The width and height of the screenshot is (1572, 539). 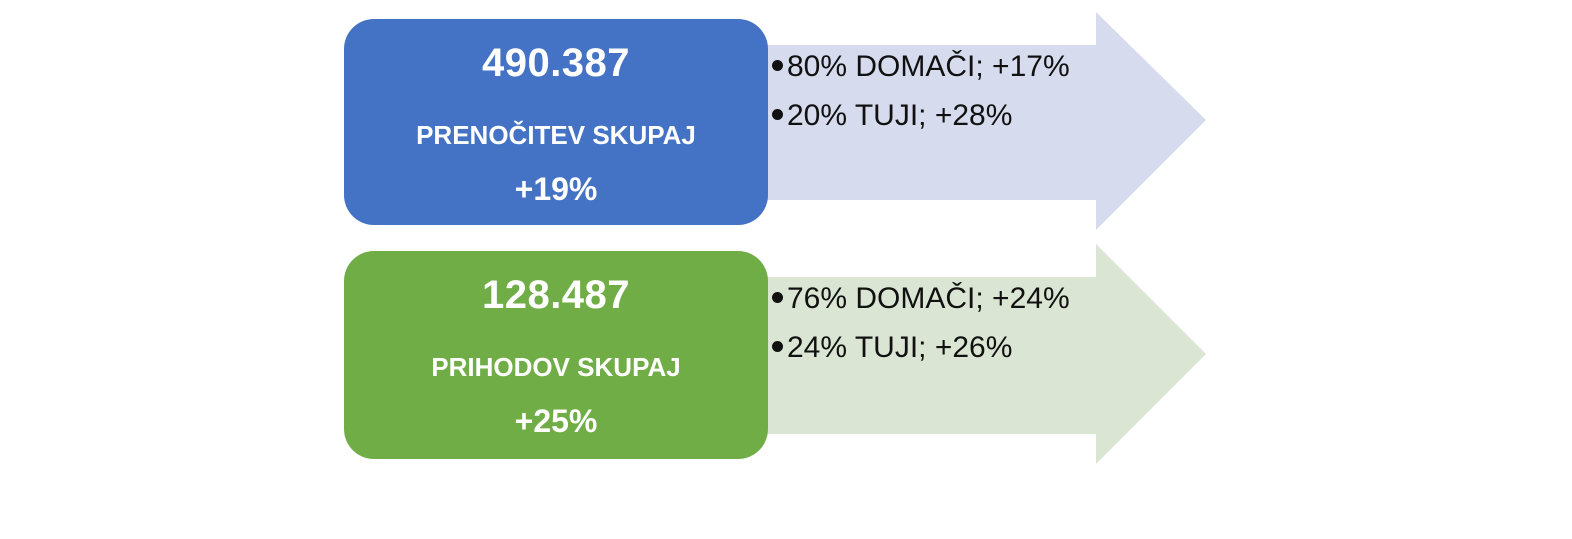 I want to click on breakdown-item: 20% TUJI; +28%, so click(x=921, y=115).